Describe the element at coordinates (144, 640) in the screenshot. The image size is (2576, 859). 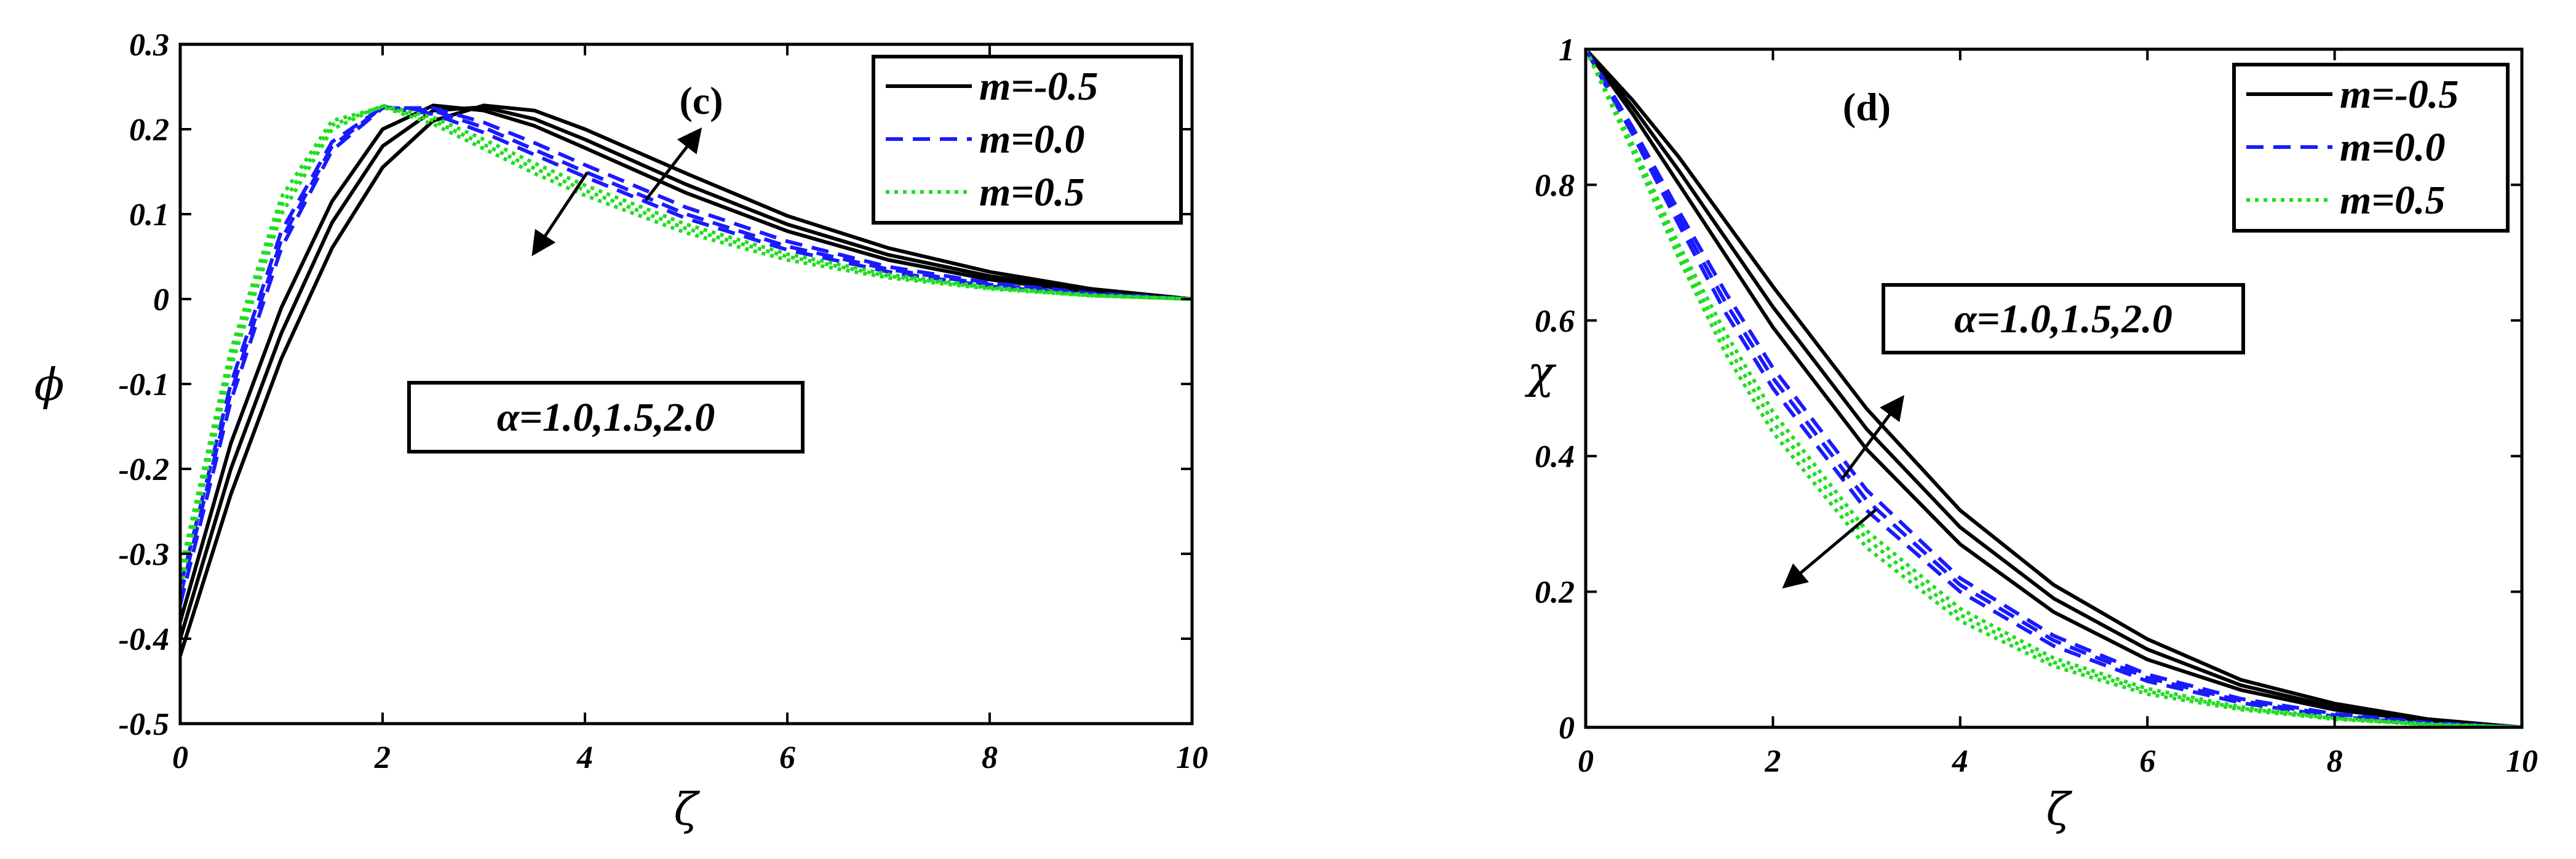
I see `y-tick-label: -0.4` at that location.